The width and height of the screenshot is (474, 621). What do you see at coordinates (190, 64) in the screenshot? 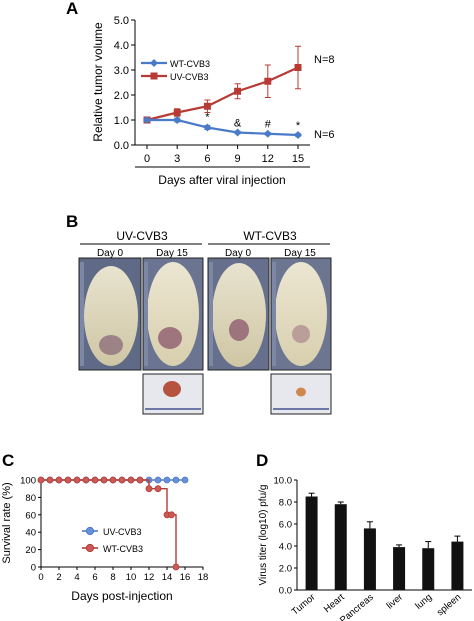
I see `legend-wt-label: WT-CVB3` at bounding box center [190, 64].